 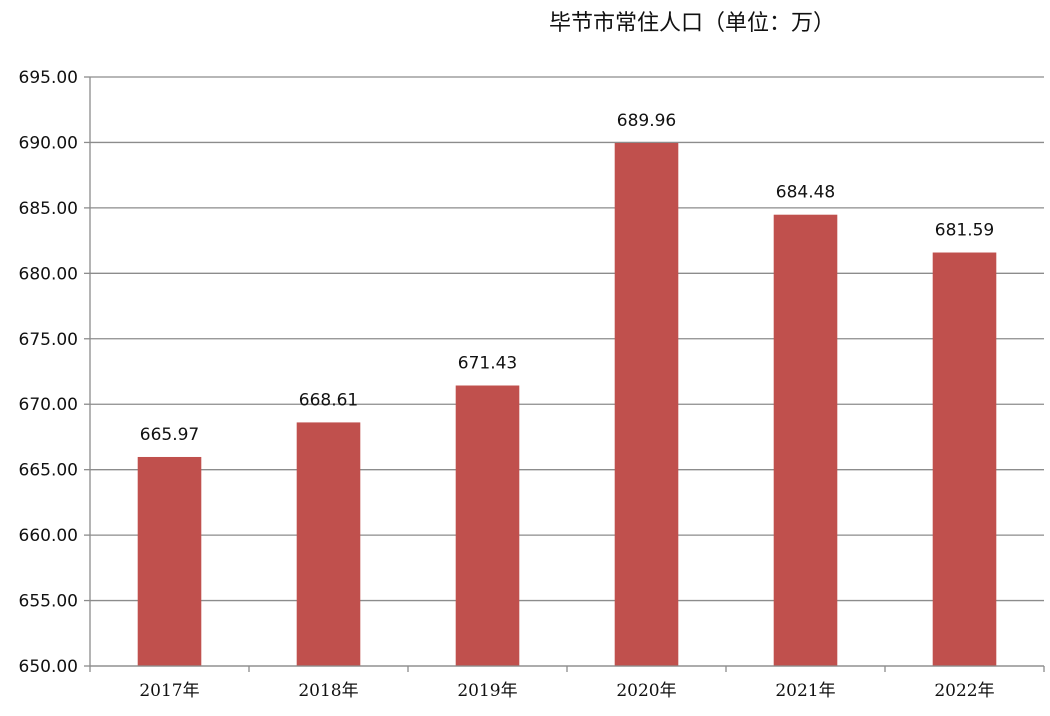 I want to click on data-label: 668.61, so click(x=328, y=400).